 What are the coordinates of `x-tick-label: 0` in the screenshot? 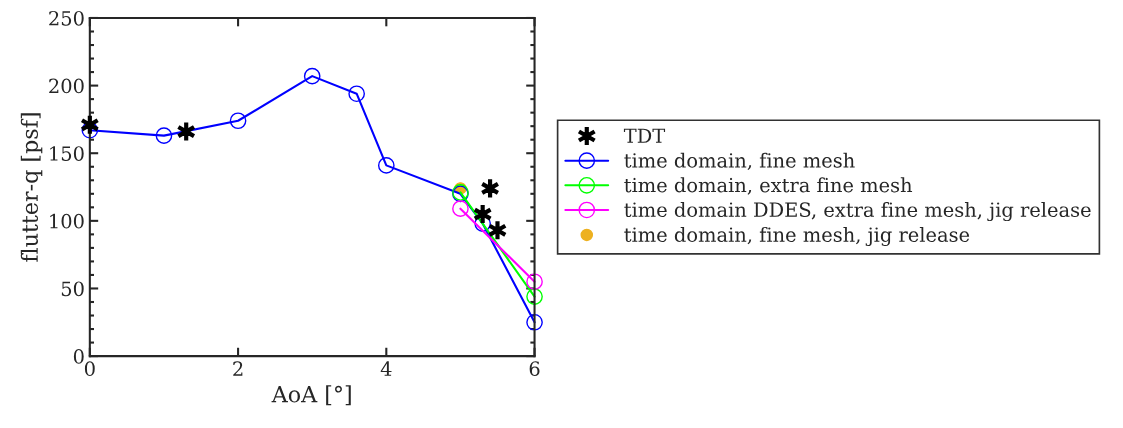 It's located at (89, 369).